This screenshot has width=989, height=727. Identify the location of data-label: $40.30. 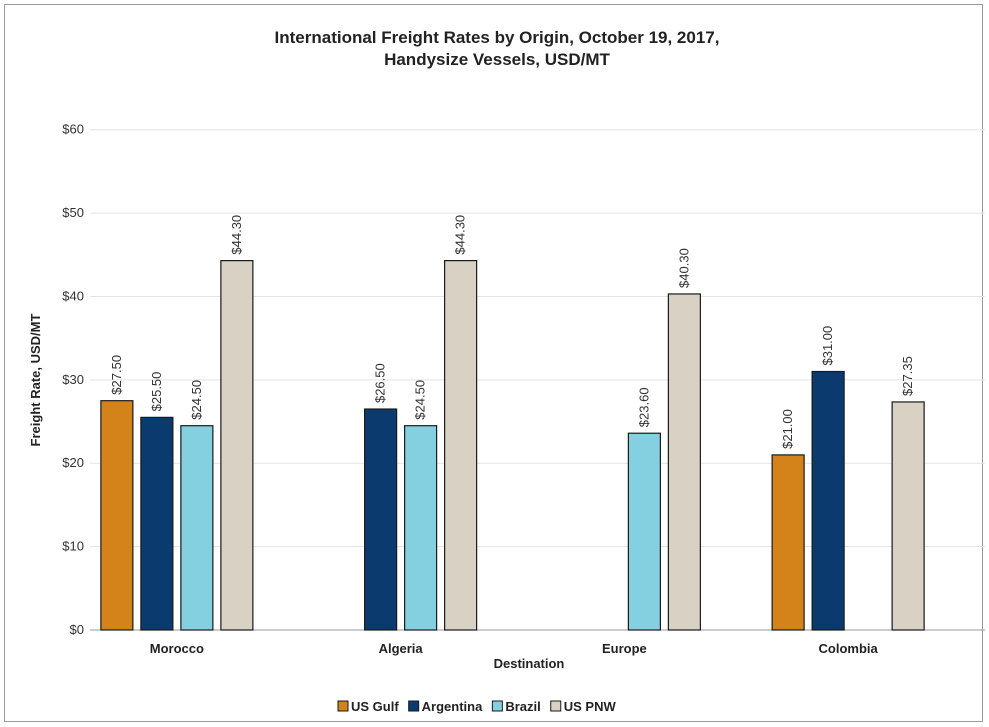
(683, 268).